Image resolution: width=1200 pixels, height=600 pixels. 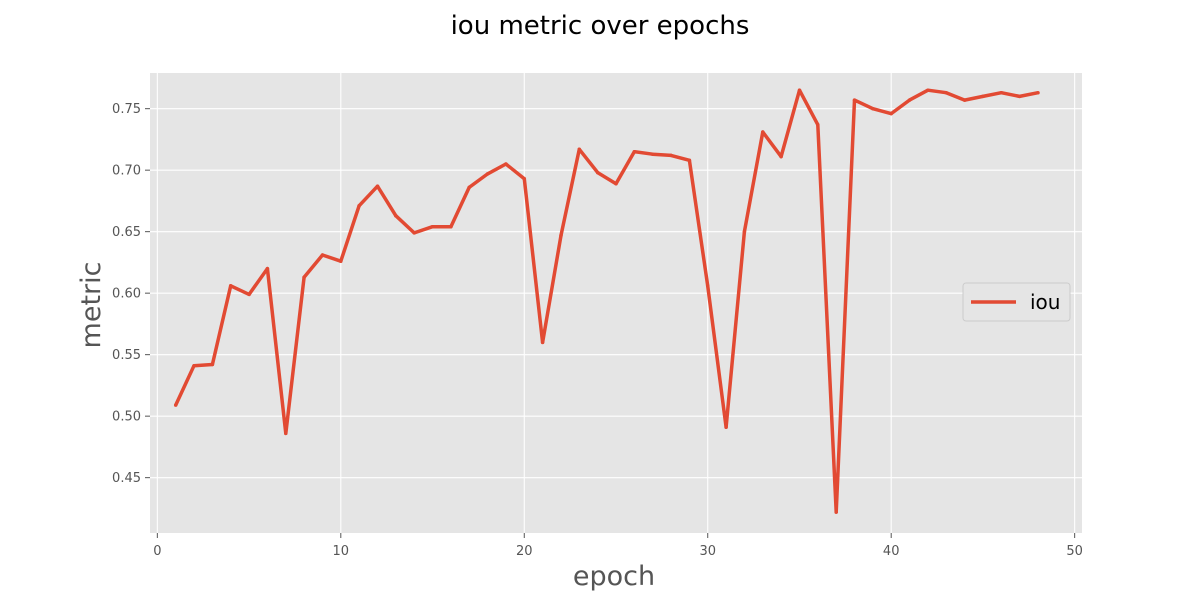 What do you see at coordinates (126, 478) in the screenshot?
I see `y-tick-label: 0.45` at bounding box center [126, 478].